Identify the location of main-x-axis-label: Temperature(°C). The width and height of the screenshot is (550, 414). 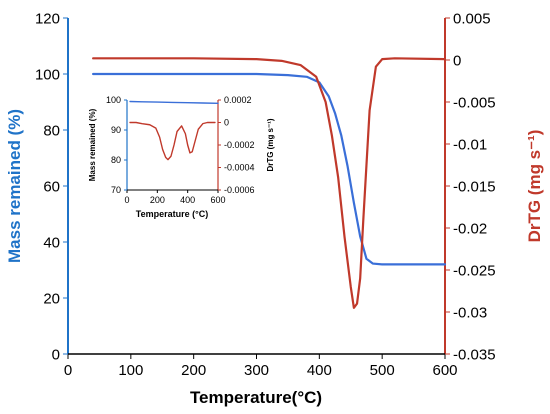
(256, 397).